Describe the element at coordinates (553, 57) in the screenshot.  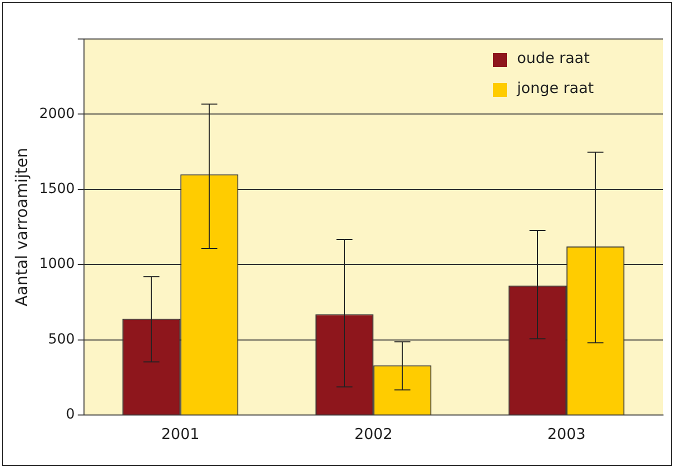
I see `legend-label: oude raat` at that location.